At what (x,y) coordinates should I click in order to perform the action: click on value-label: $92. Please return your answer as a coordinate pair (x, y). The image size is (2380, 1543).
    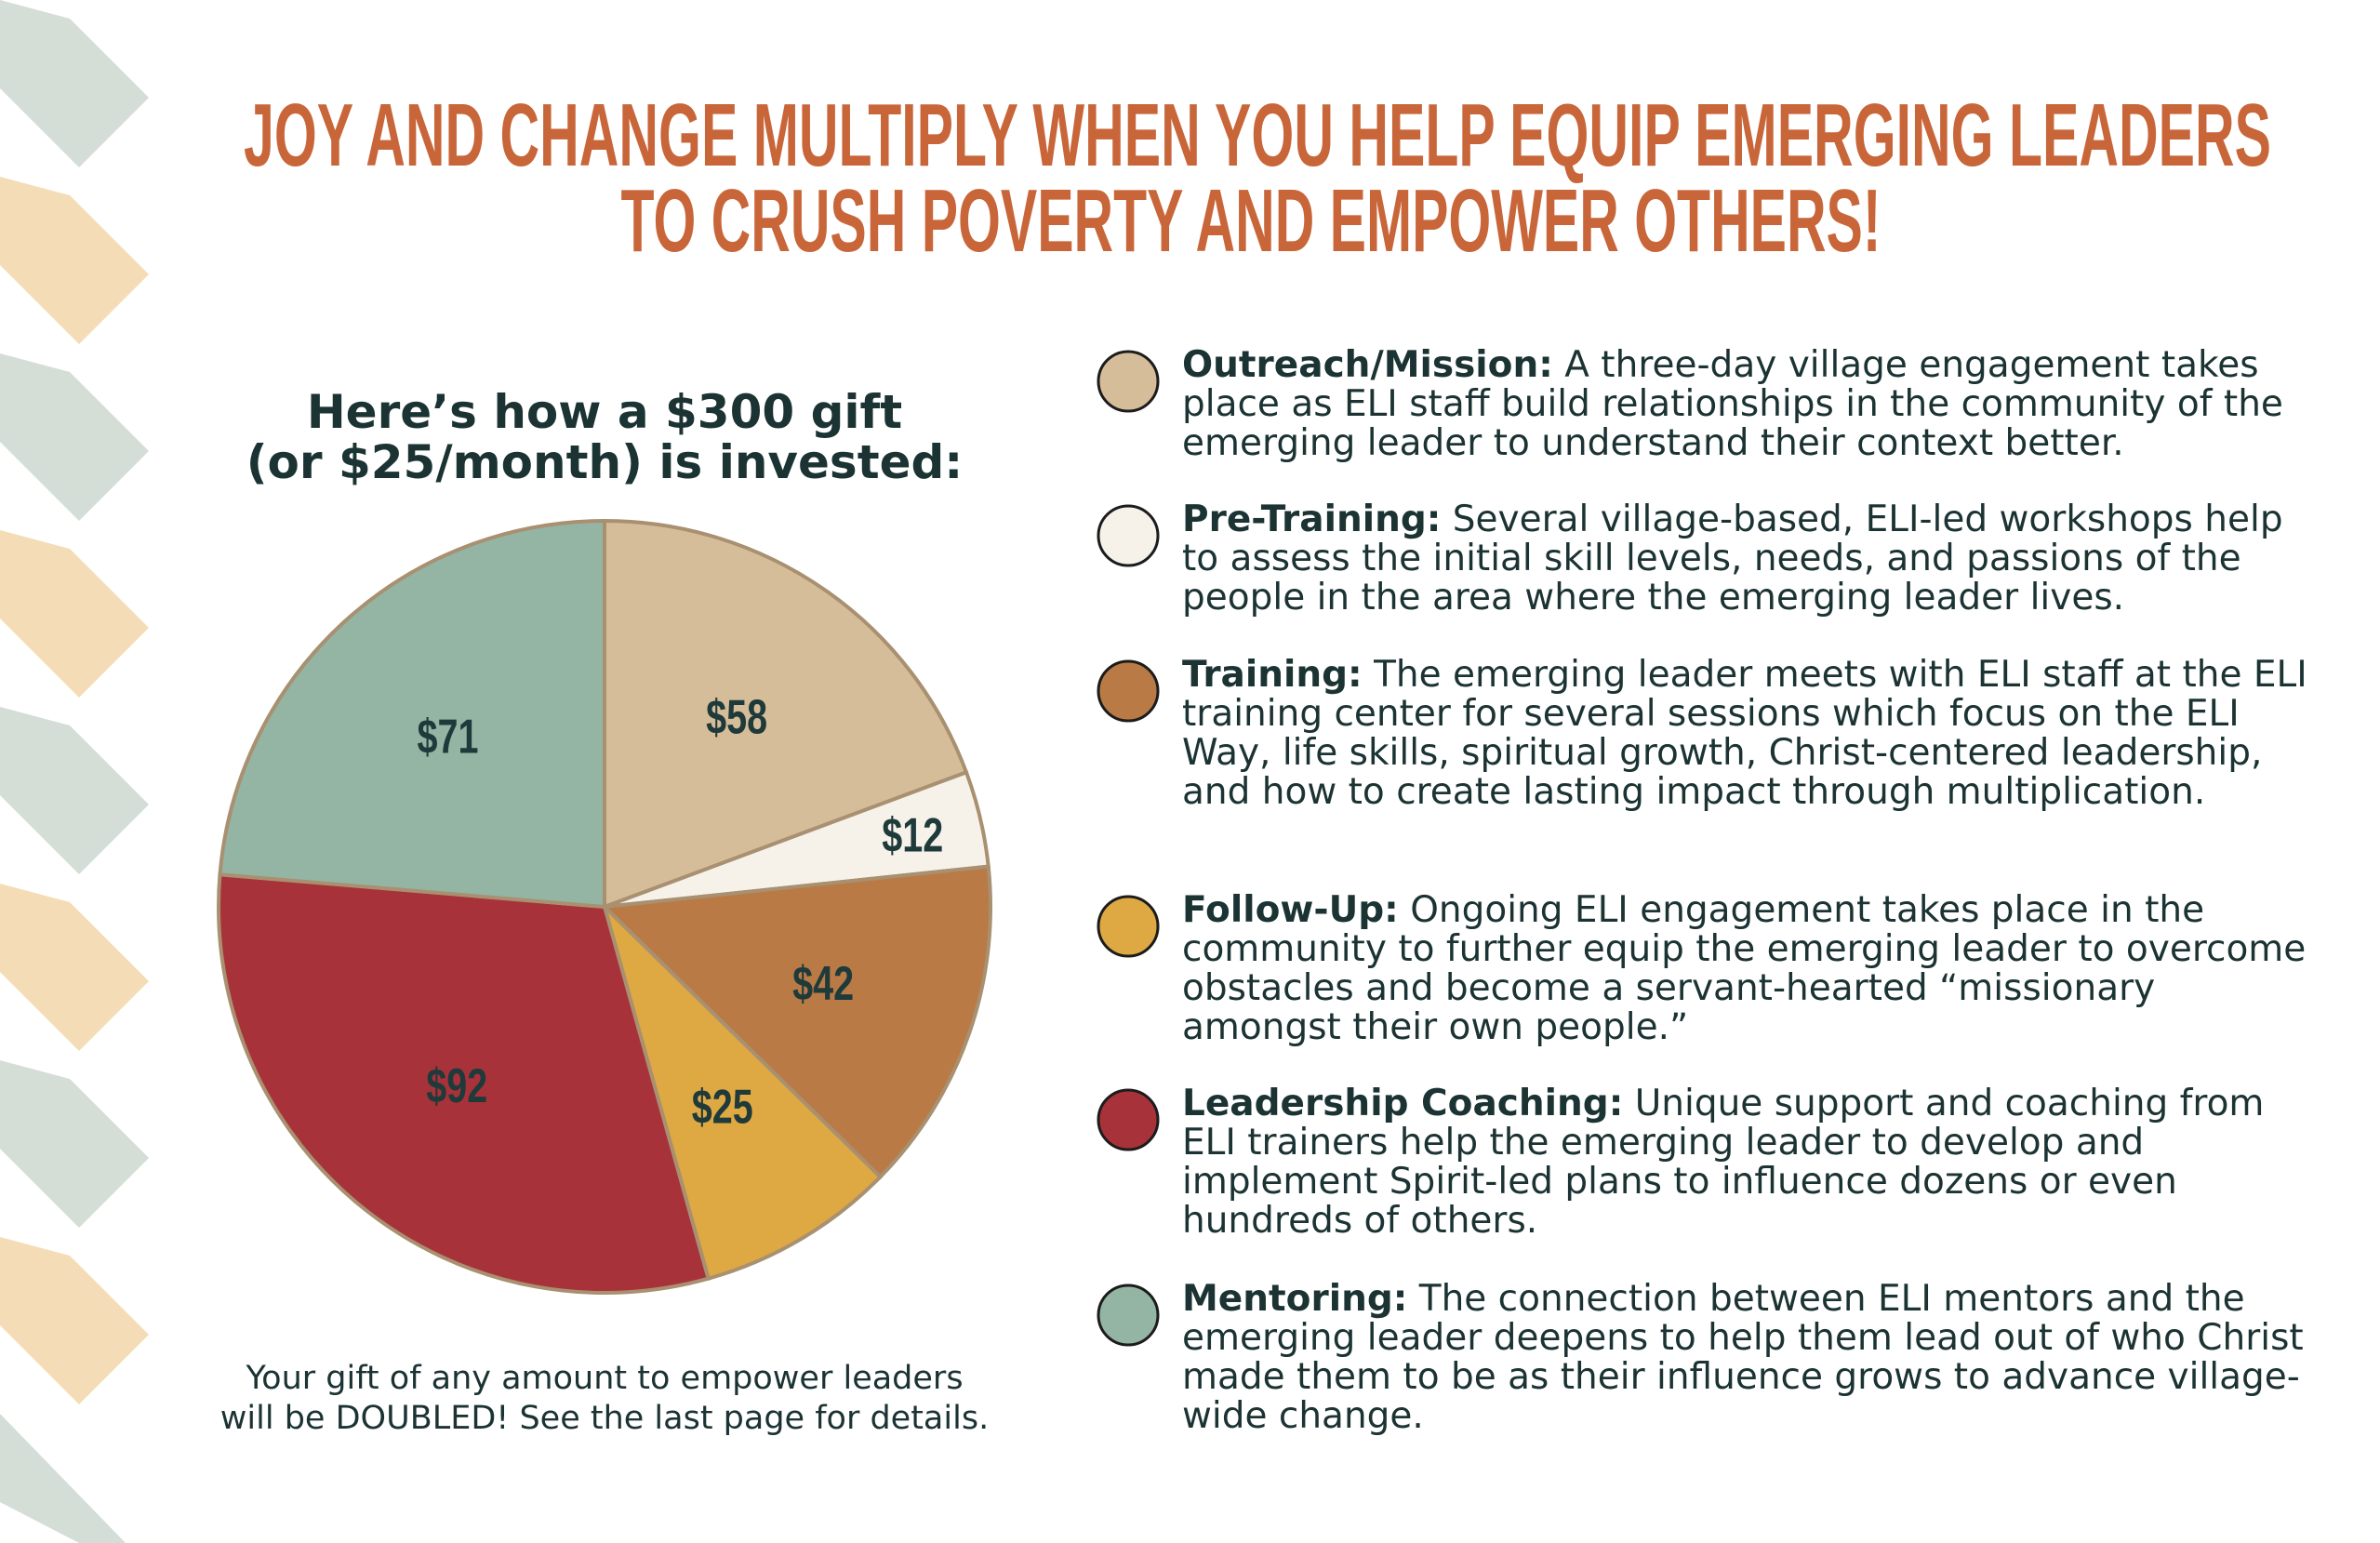
    Looking at the image, I should click on (456, 1086).